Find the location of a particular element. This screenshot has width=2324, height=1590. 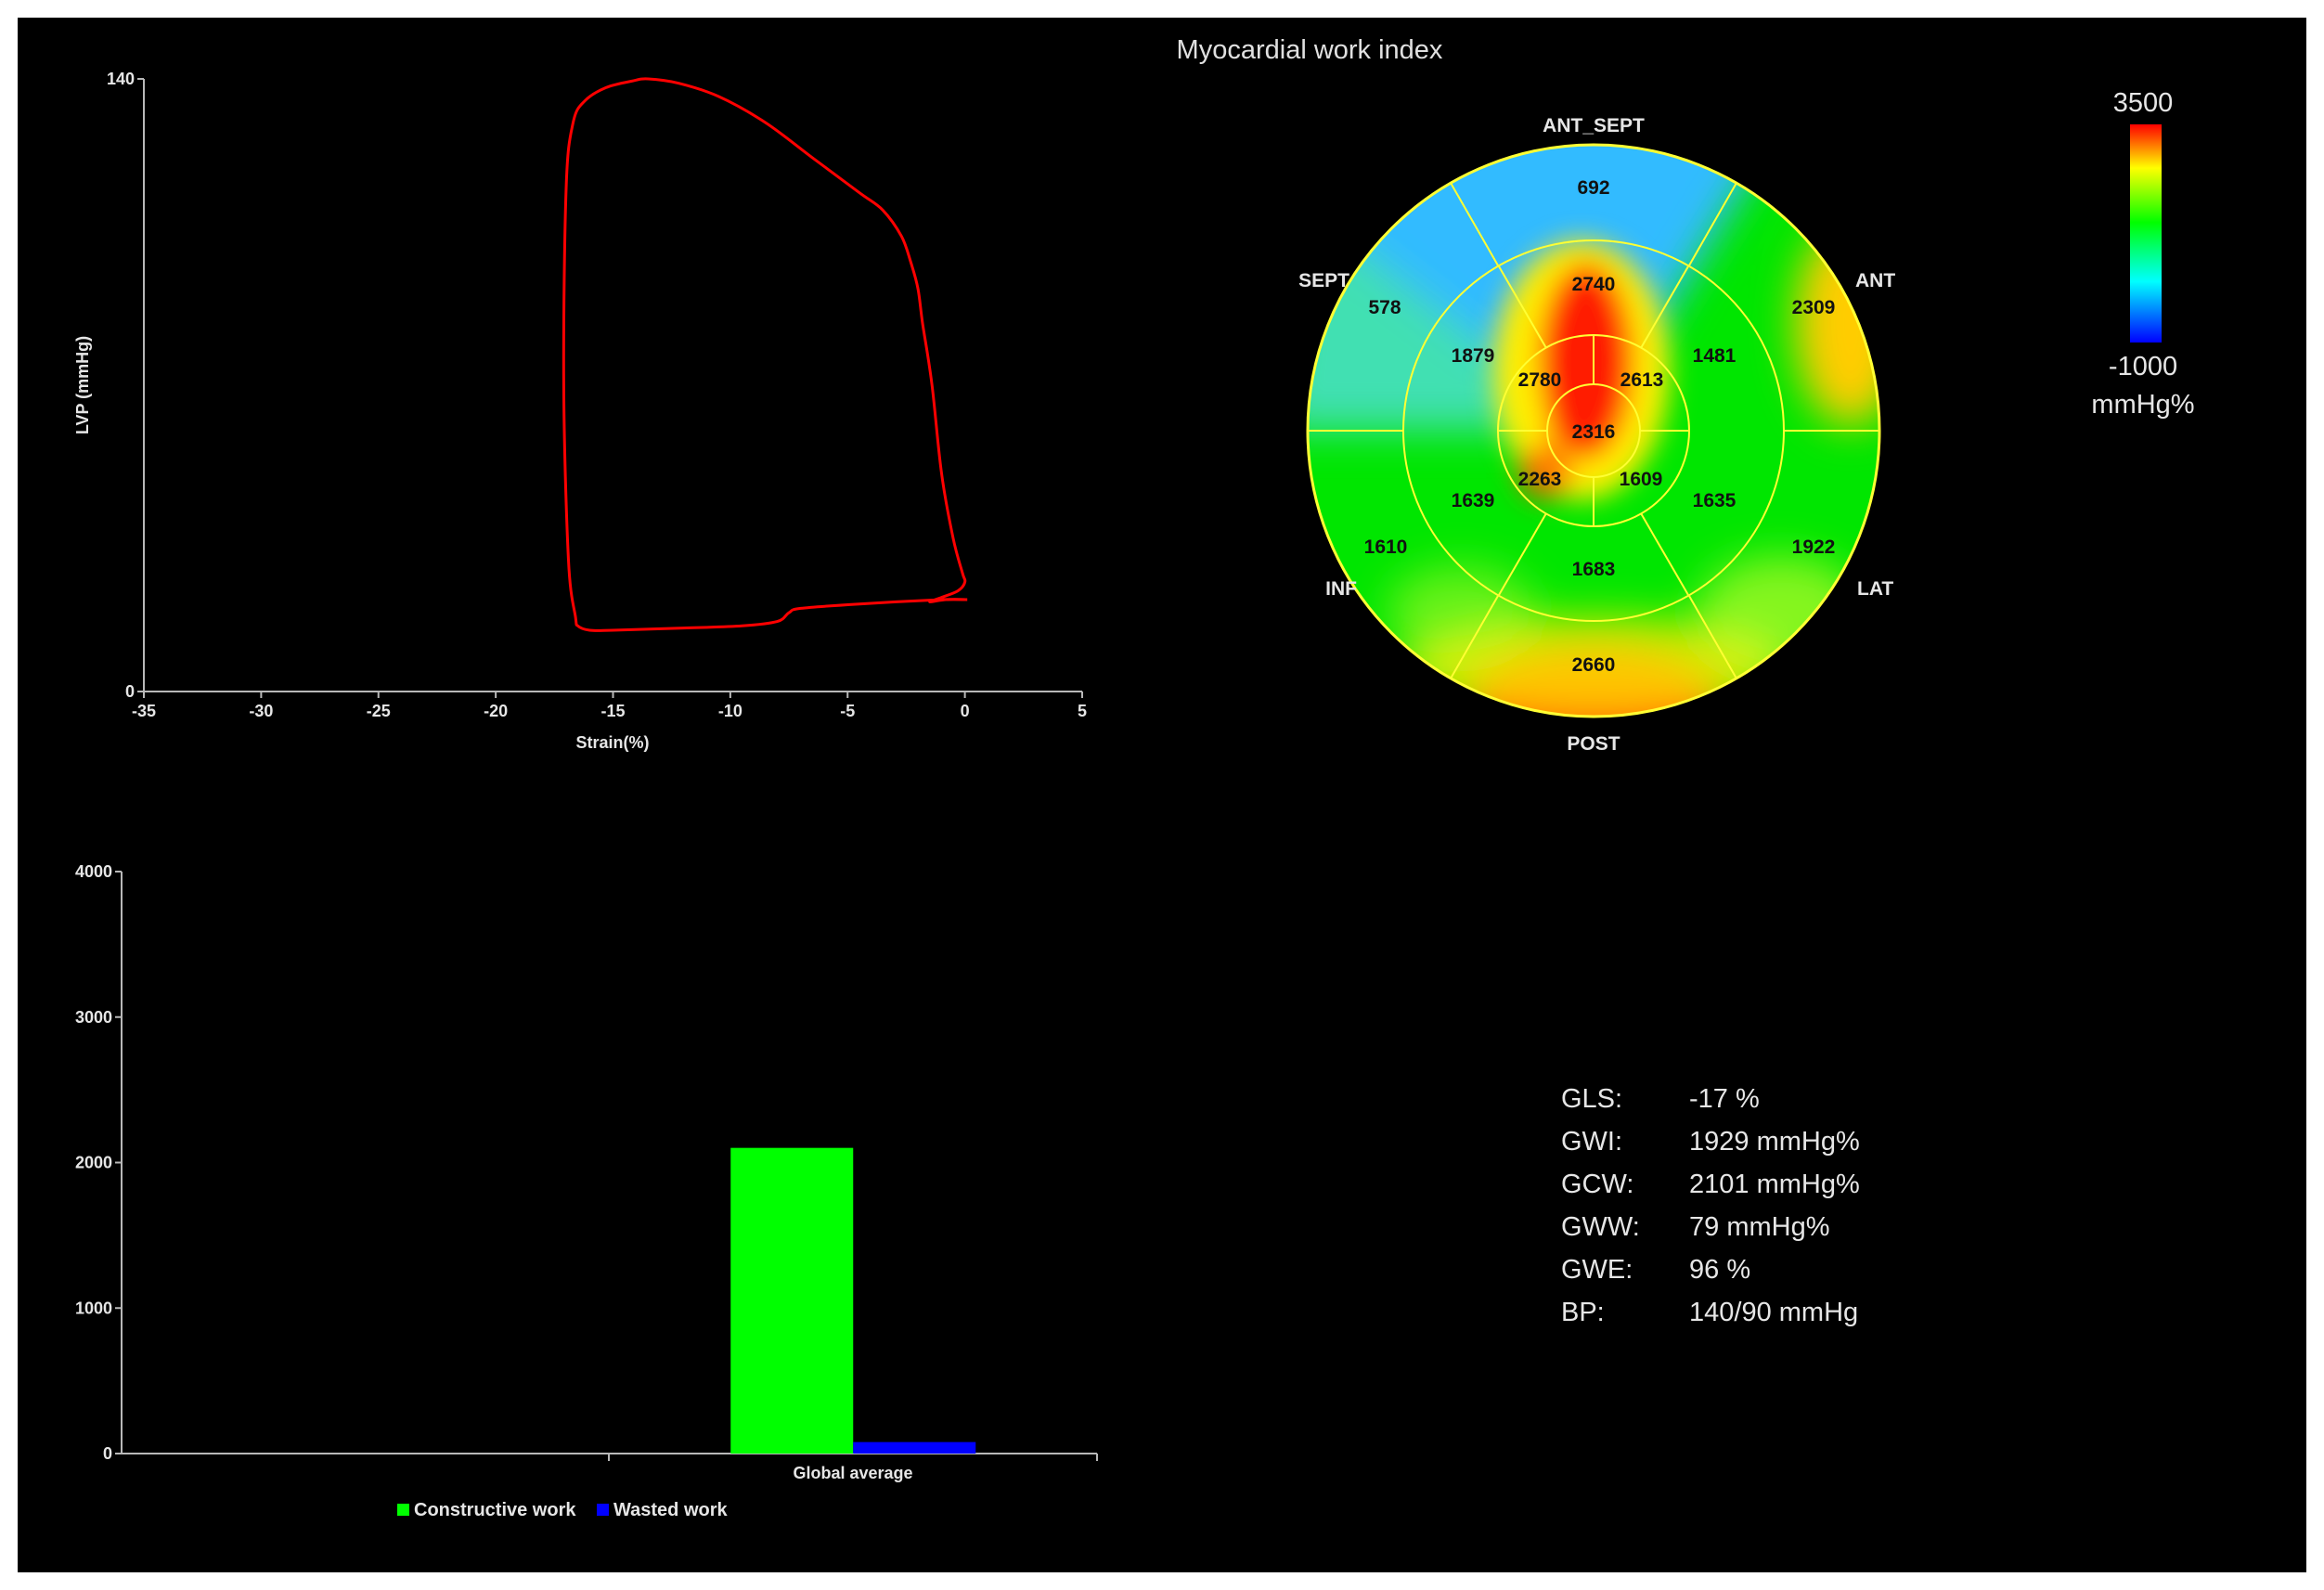

bar-y-tick-label: 2000 is located at coordinates (93, 1163).